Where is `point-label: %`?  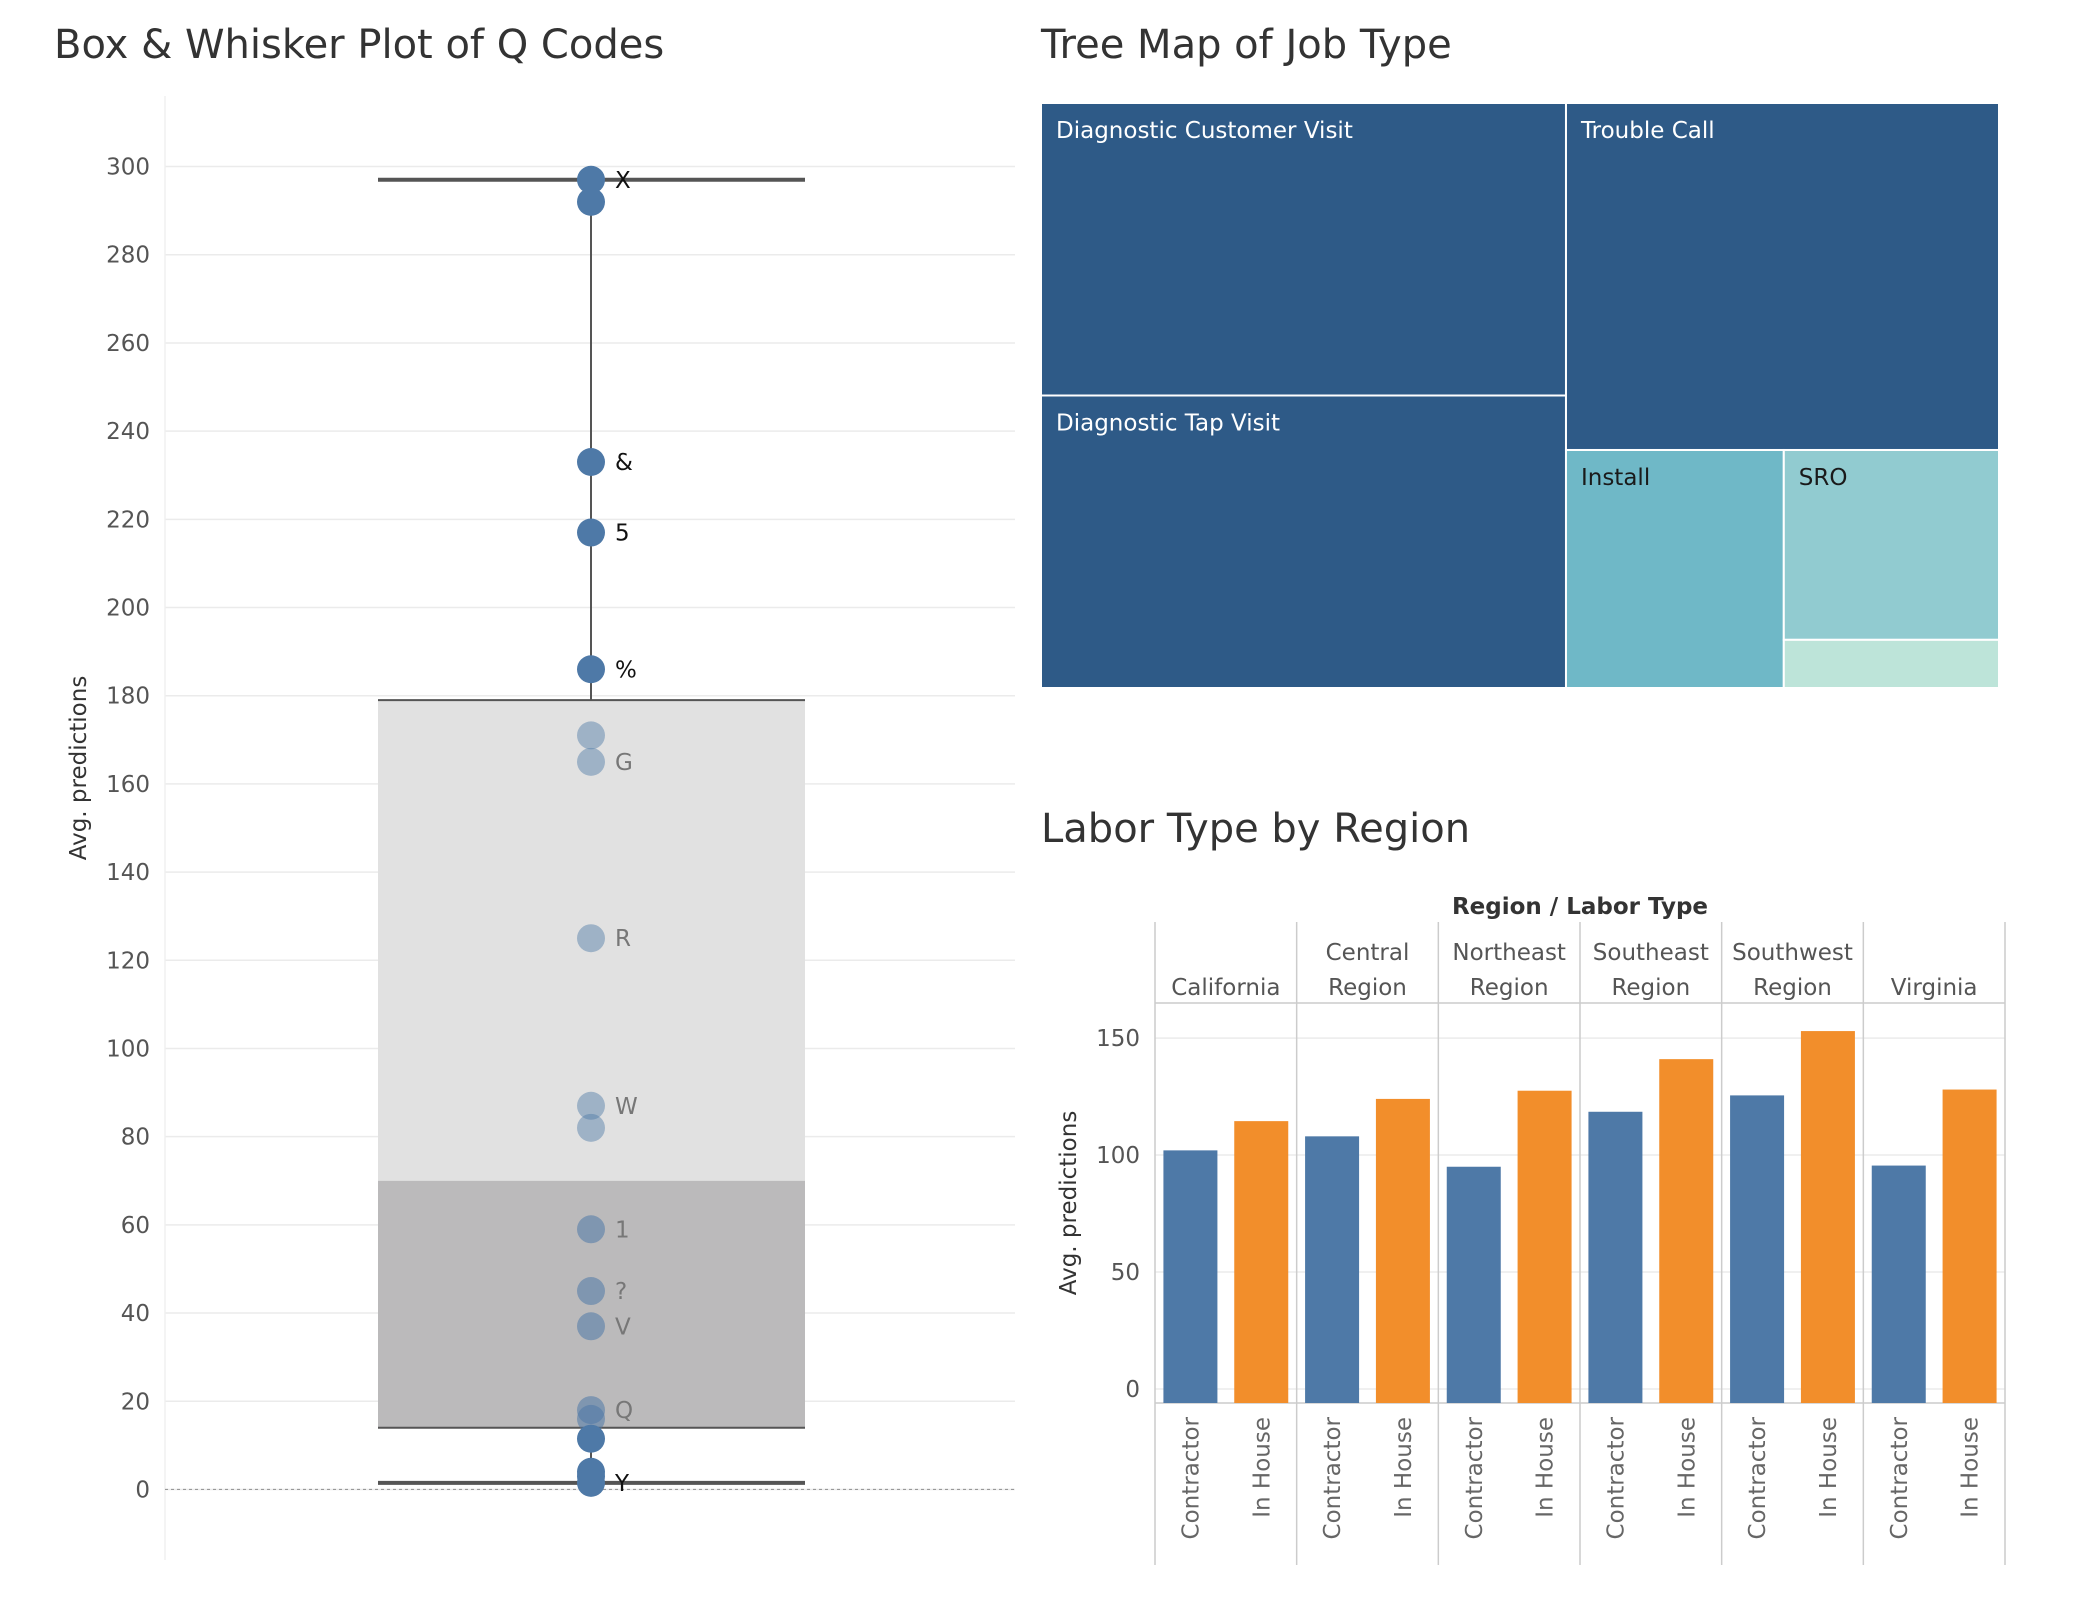
point-label: % is located at coordinates (626, 670).